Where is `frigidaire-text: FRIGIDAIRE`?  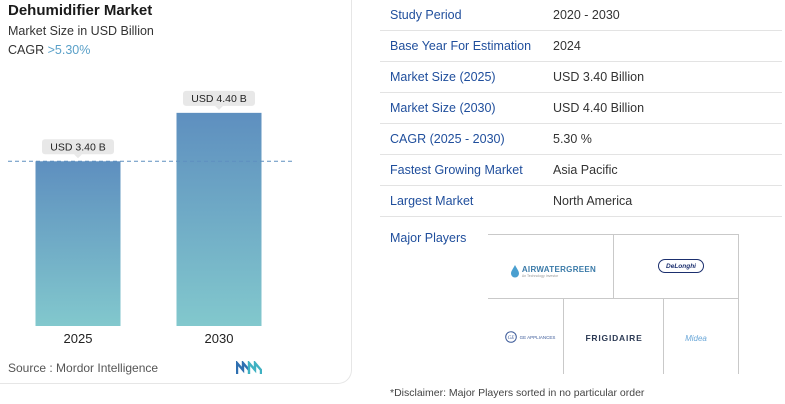
frigidaire-text: FRIGIDAIRE is located at coordinates (614, 338).